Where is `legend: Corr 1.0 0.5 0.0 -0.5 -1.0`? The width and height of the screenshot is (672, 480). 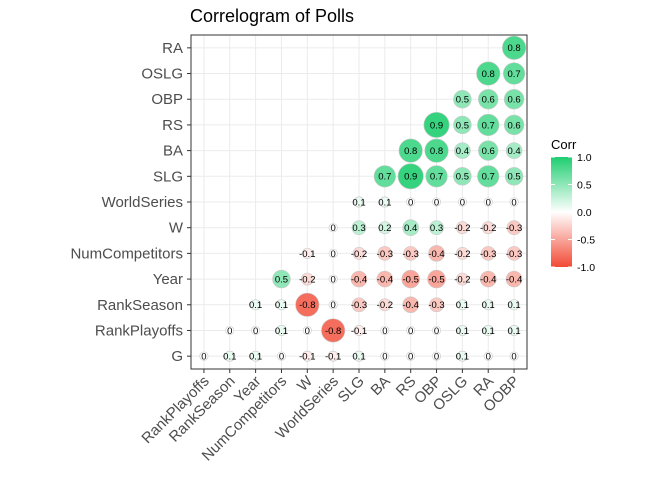 legend: Corr 1.0 0.5 0.0 -0.5 -1.0 is located at coordinates (573, 205).